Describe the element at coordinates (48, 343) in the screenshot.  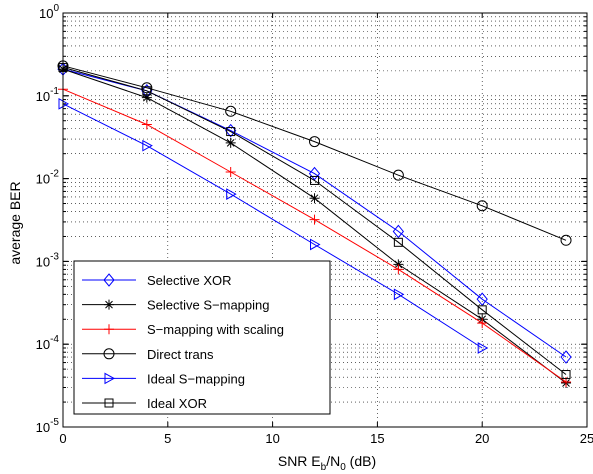
I see `y-tick-label: 10⁻⁴` at that location.